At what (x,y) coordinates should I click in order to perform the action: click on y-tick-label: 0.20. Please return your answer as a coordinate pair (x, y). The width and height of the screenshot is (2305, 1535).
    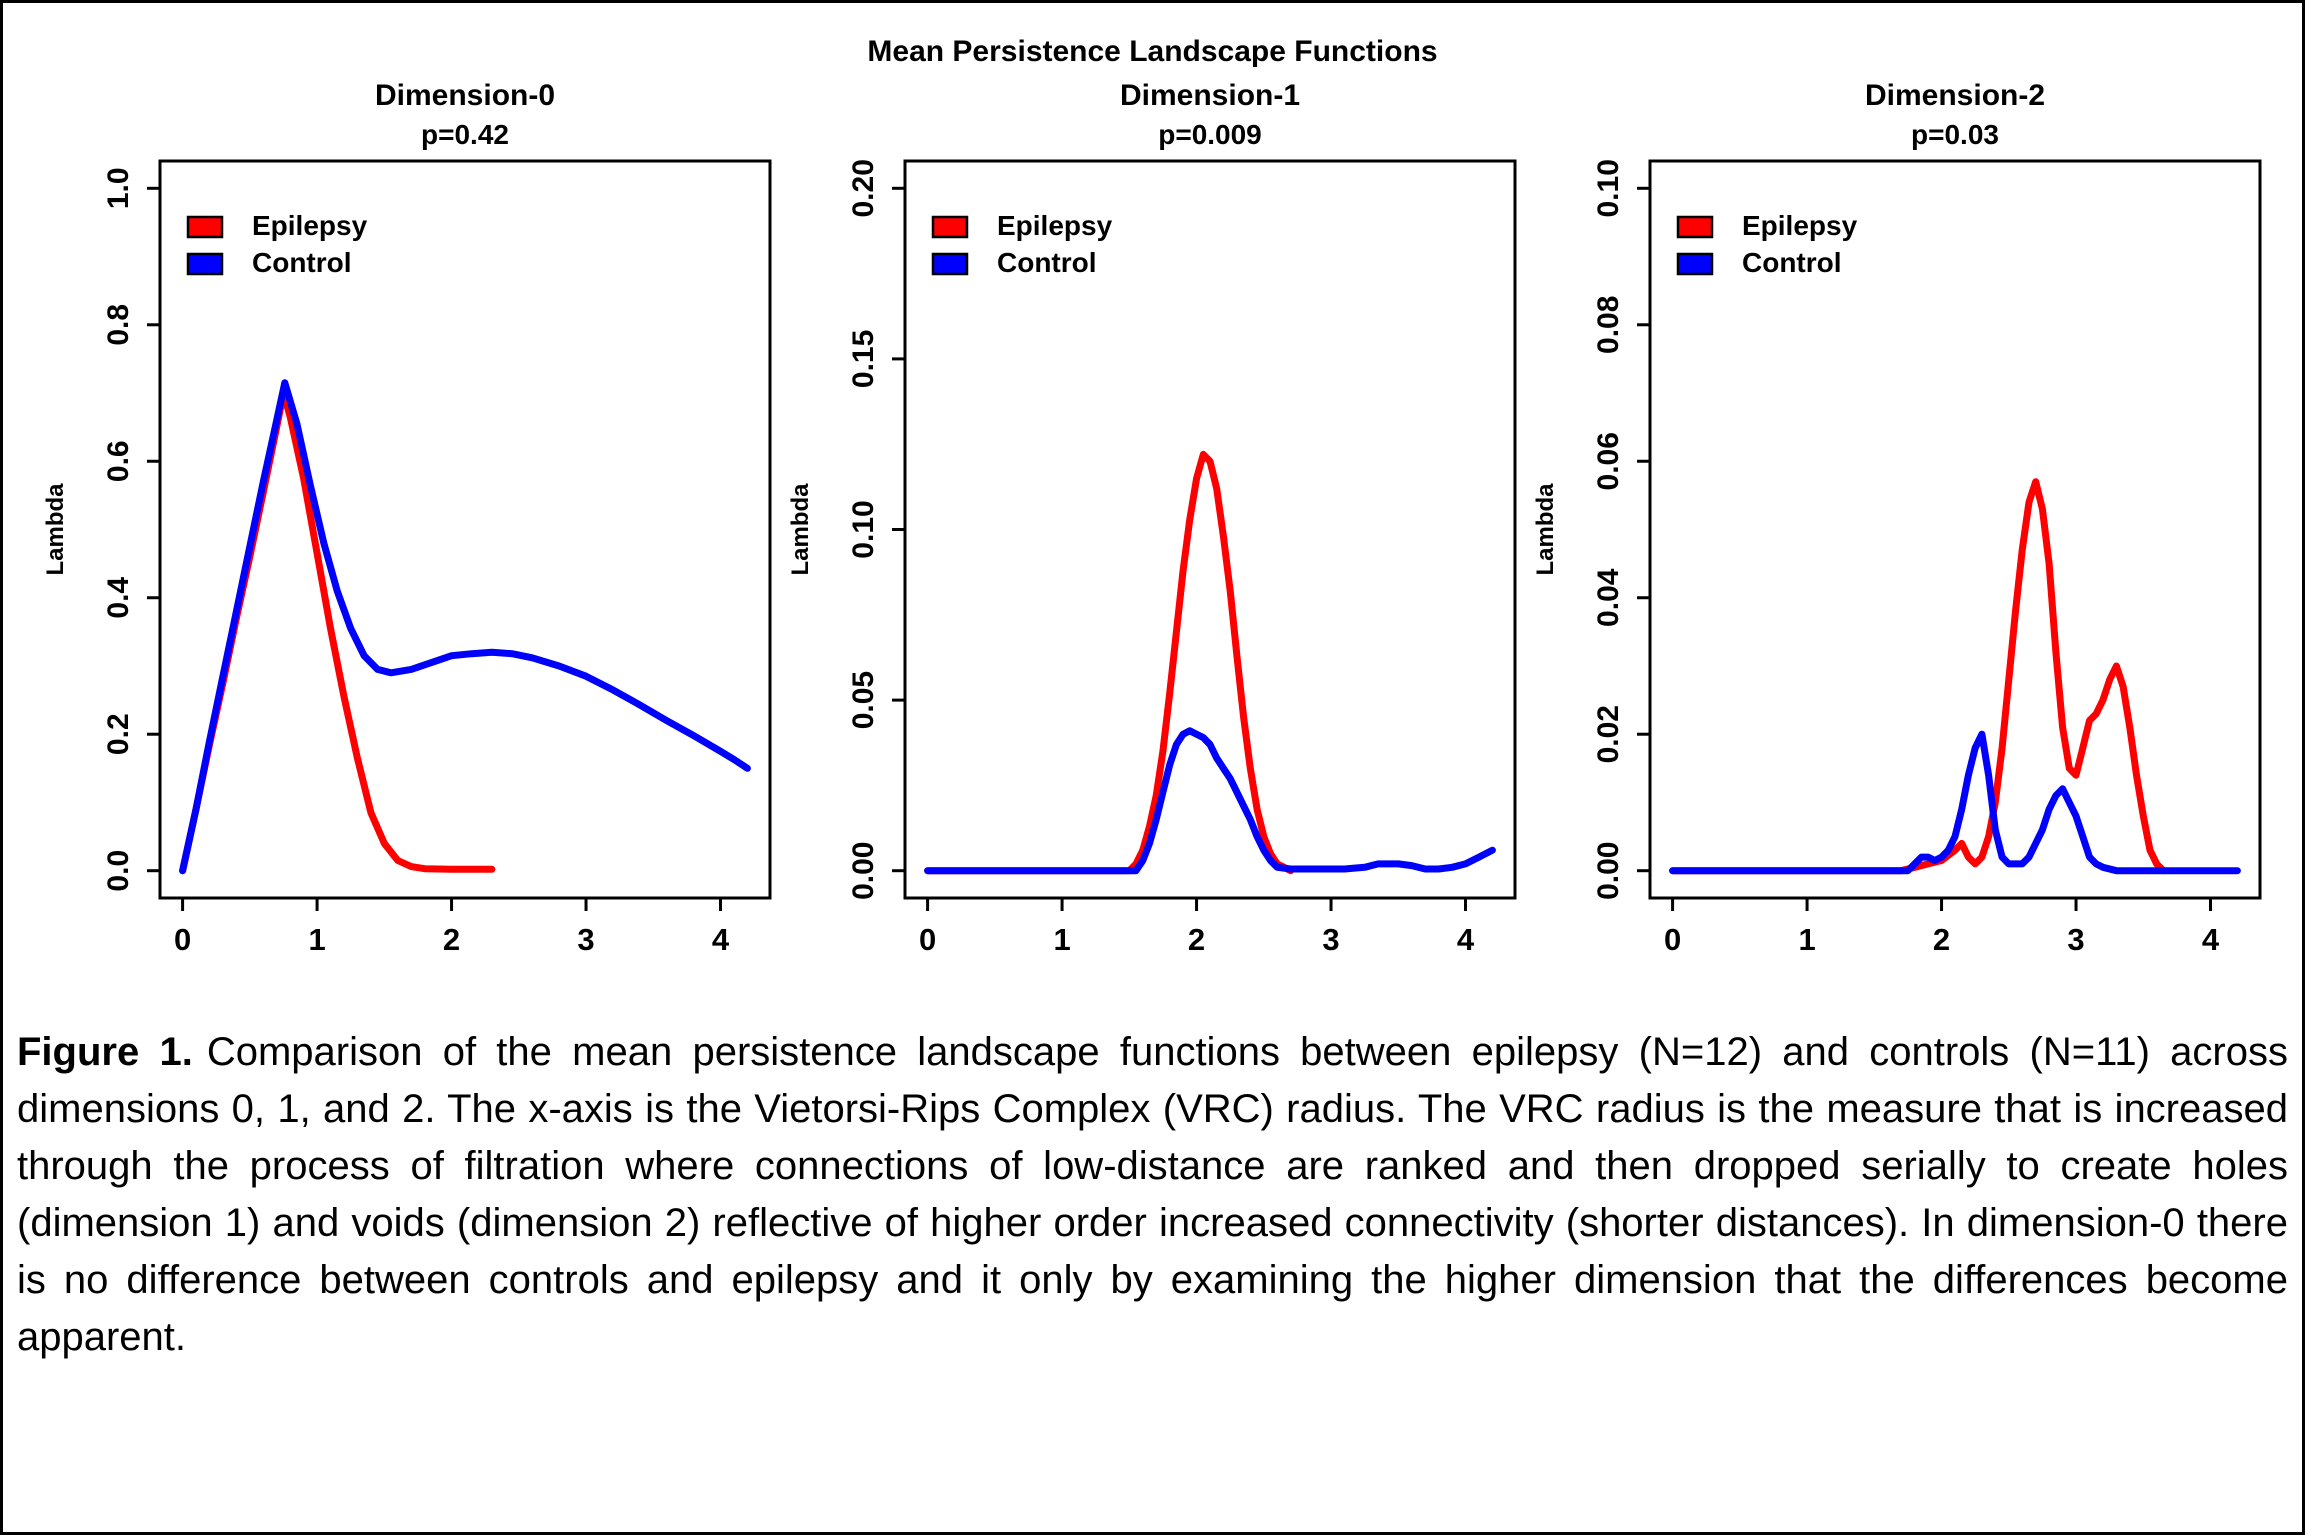
    Looking at the image, I should click on (863, 188).